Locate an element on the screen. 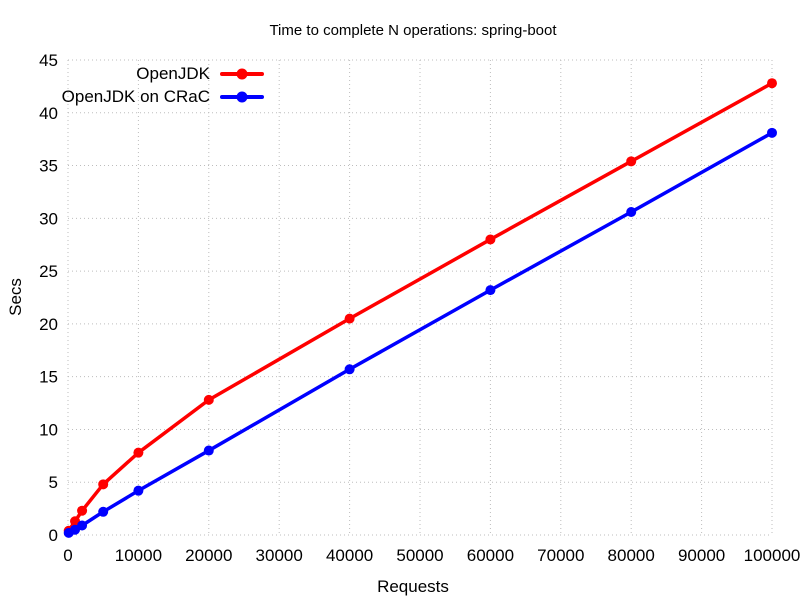 Image resolution: width=800 pixels, height=600 pixels. y-tick-label: 45 is located at coordinates (48, 60).